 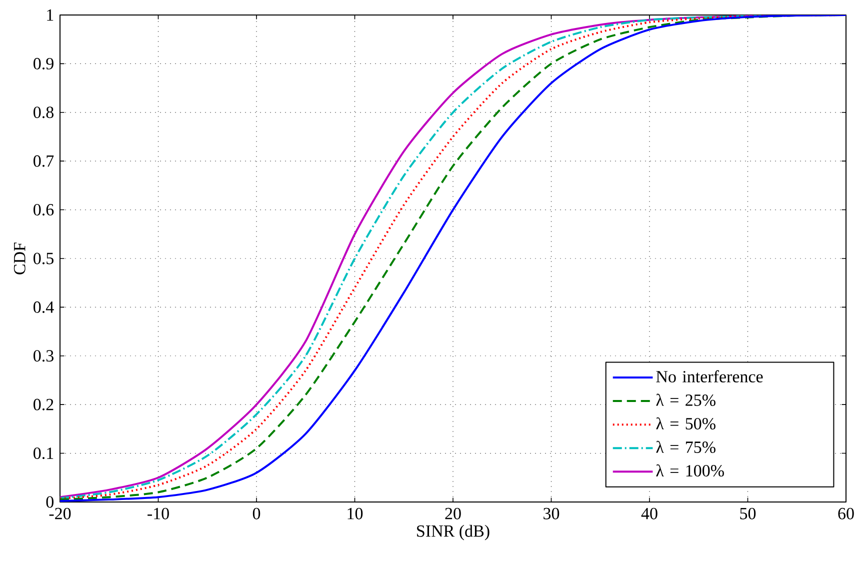 What do you see at coordinates (355, 514) in the screenshot?
I see `x-tick-label: 10` at bounding box center [355, 514].